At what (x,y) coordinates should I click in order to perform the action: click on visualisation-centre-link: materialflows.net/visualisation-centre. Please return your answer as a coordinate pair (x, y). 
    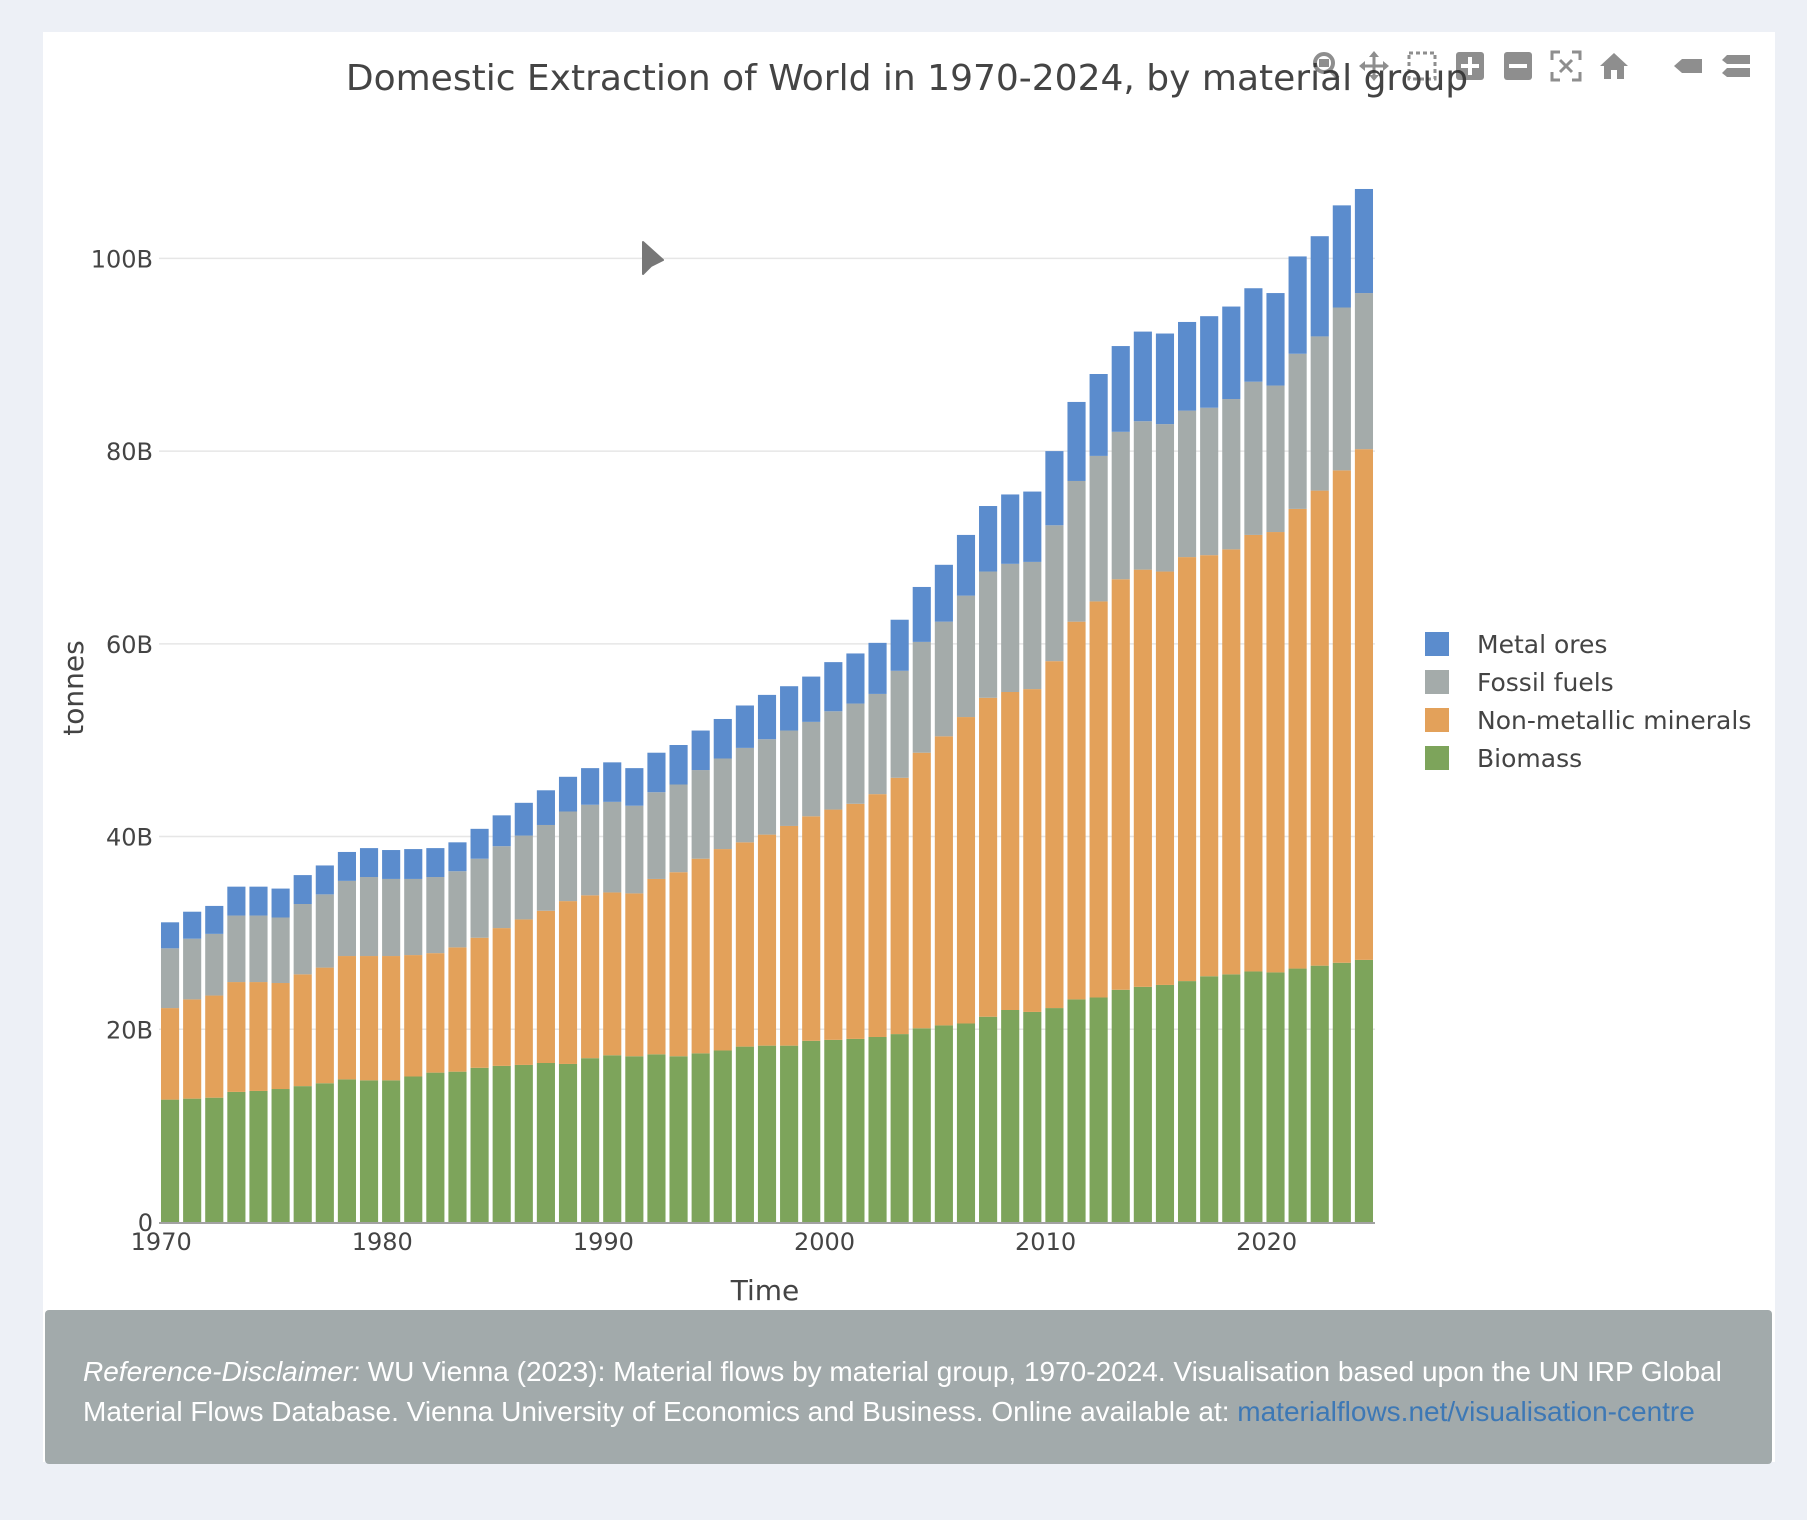
    Looking at the image, I should click on (1466, 1411).